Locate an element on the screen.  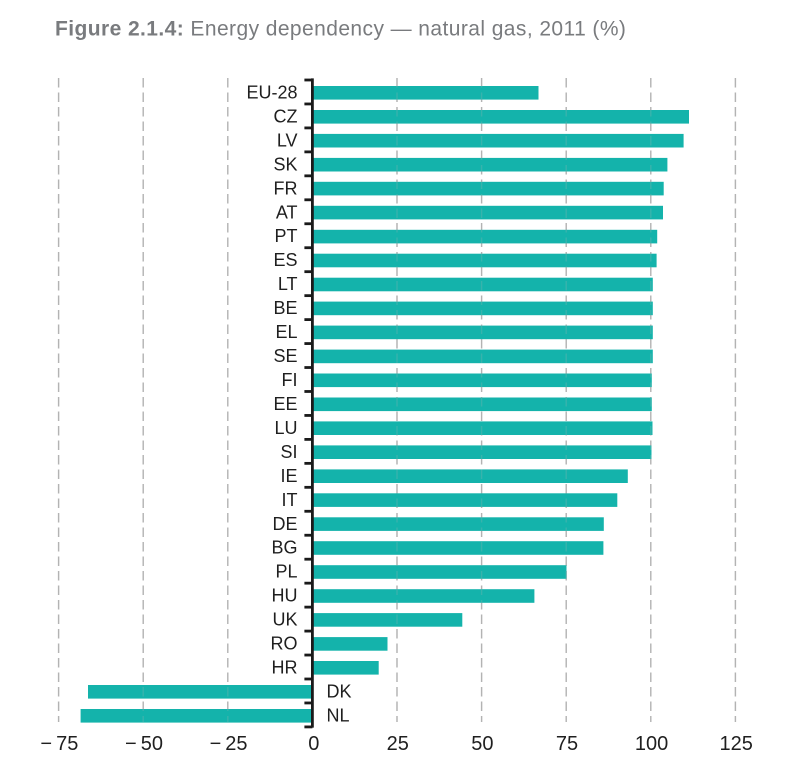
svg-text: 0 is located at coordinates (313, 744).